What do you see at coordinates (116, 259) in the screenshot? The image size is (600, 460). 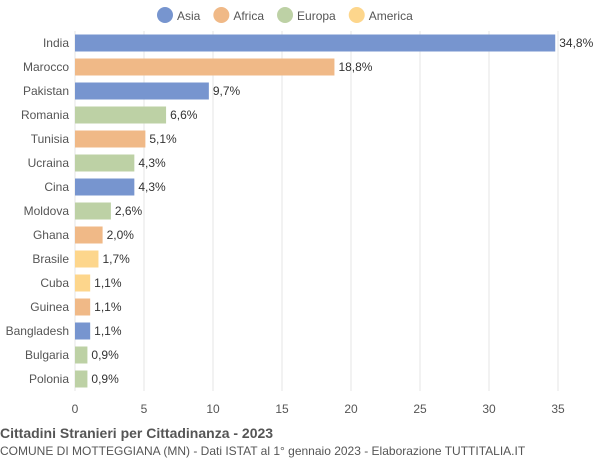 I see `value-label-brasile: 1,7%` at bounding box center [116, 259].